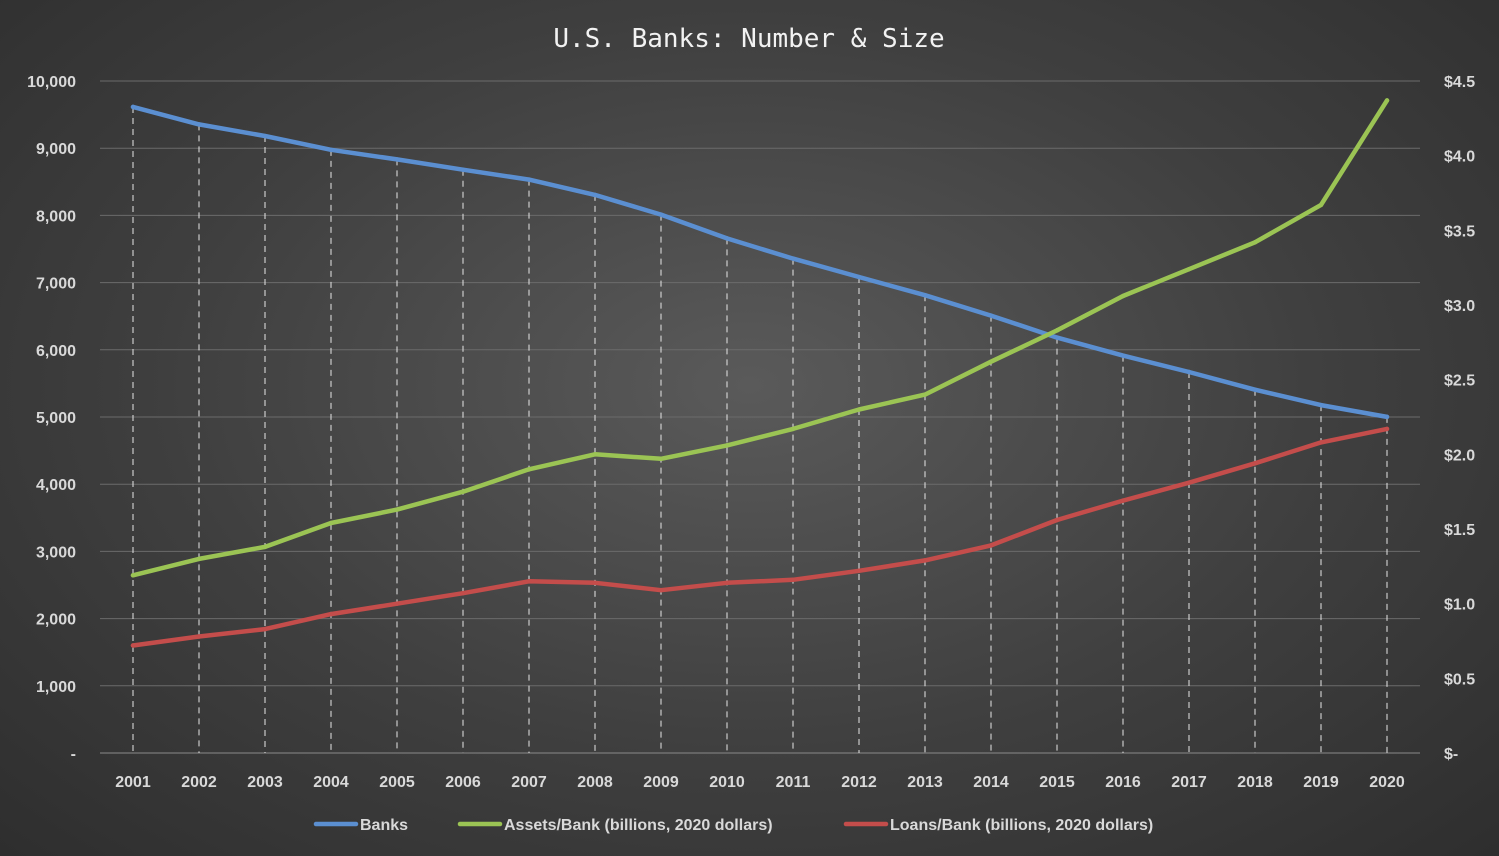 This screenshot has height=856, width=1499. What do you see at coordinates (384, 825) in the screenshot?
I see `legend-label: Banks` at bounding box center [384, 825].